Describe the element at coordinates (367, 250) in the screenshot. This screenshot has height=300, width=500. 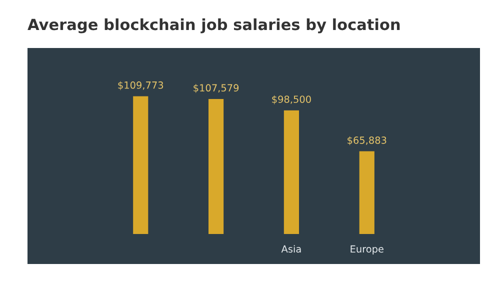
I see `x-tick-label: Europe` at that location.